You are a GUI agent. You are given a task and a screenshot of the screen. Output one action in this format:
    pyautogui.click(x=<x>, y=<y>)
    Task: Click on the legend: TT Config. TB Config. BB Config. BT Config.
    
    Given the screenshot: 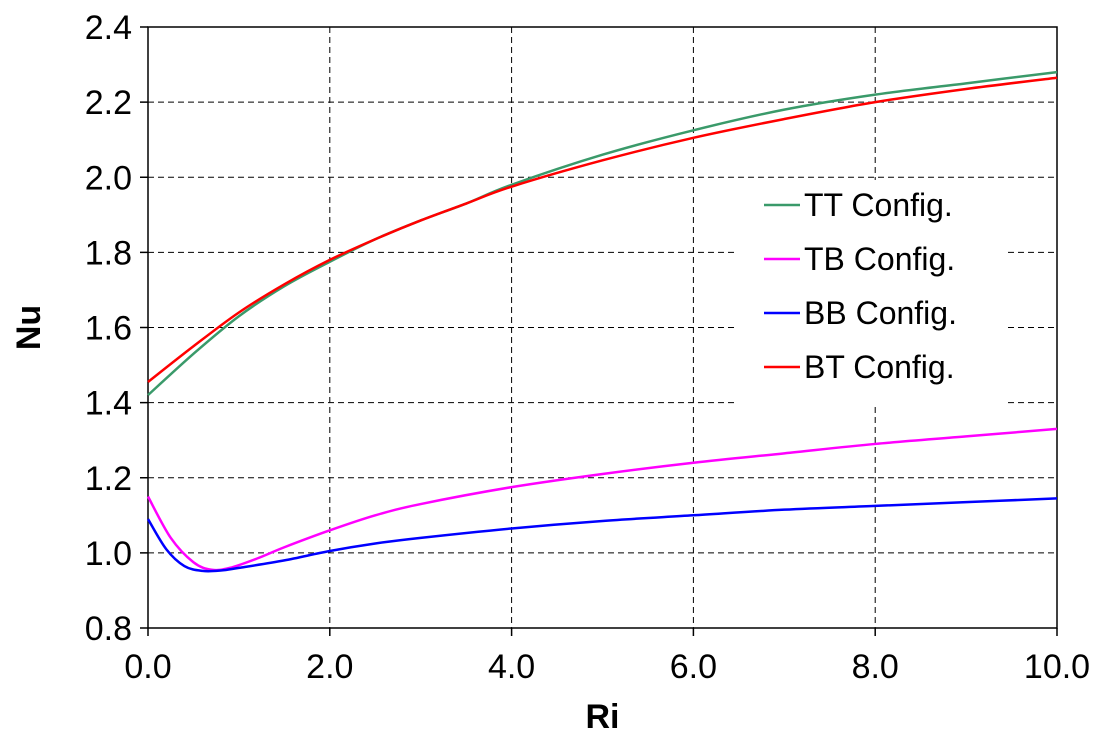 What is the action you would take?
    pyautogui.click(x=871, y=292)
    